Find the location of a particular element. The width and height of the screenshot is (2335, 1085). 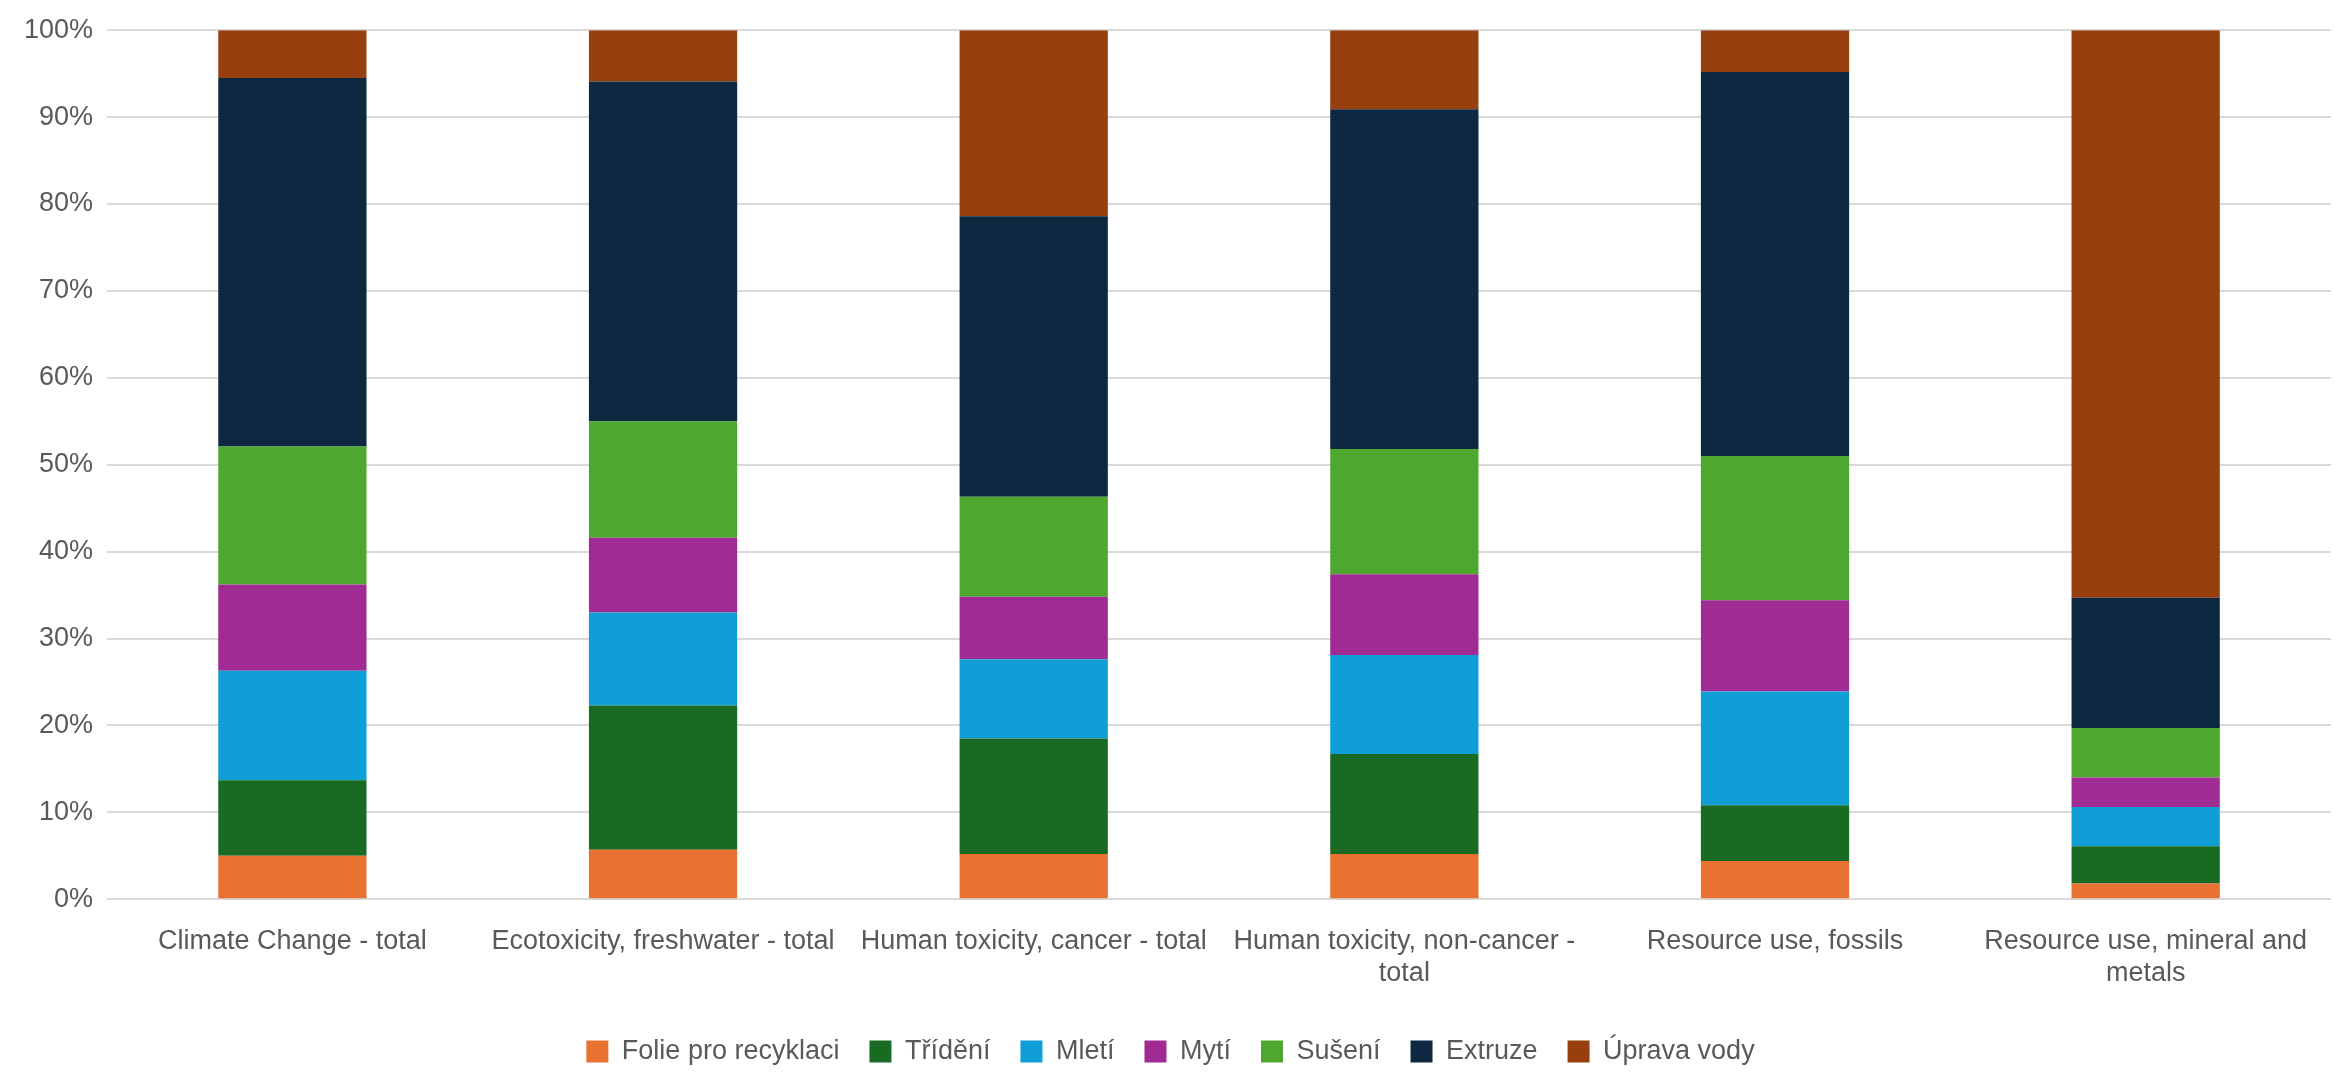

x-tick-label: Human toxicity, non-cancer - total is located at coordinates (1404, 956).